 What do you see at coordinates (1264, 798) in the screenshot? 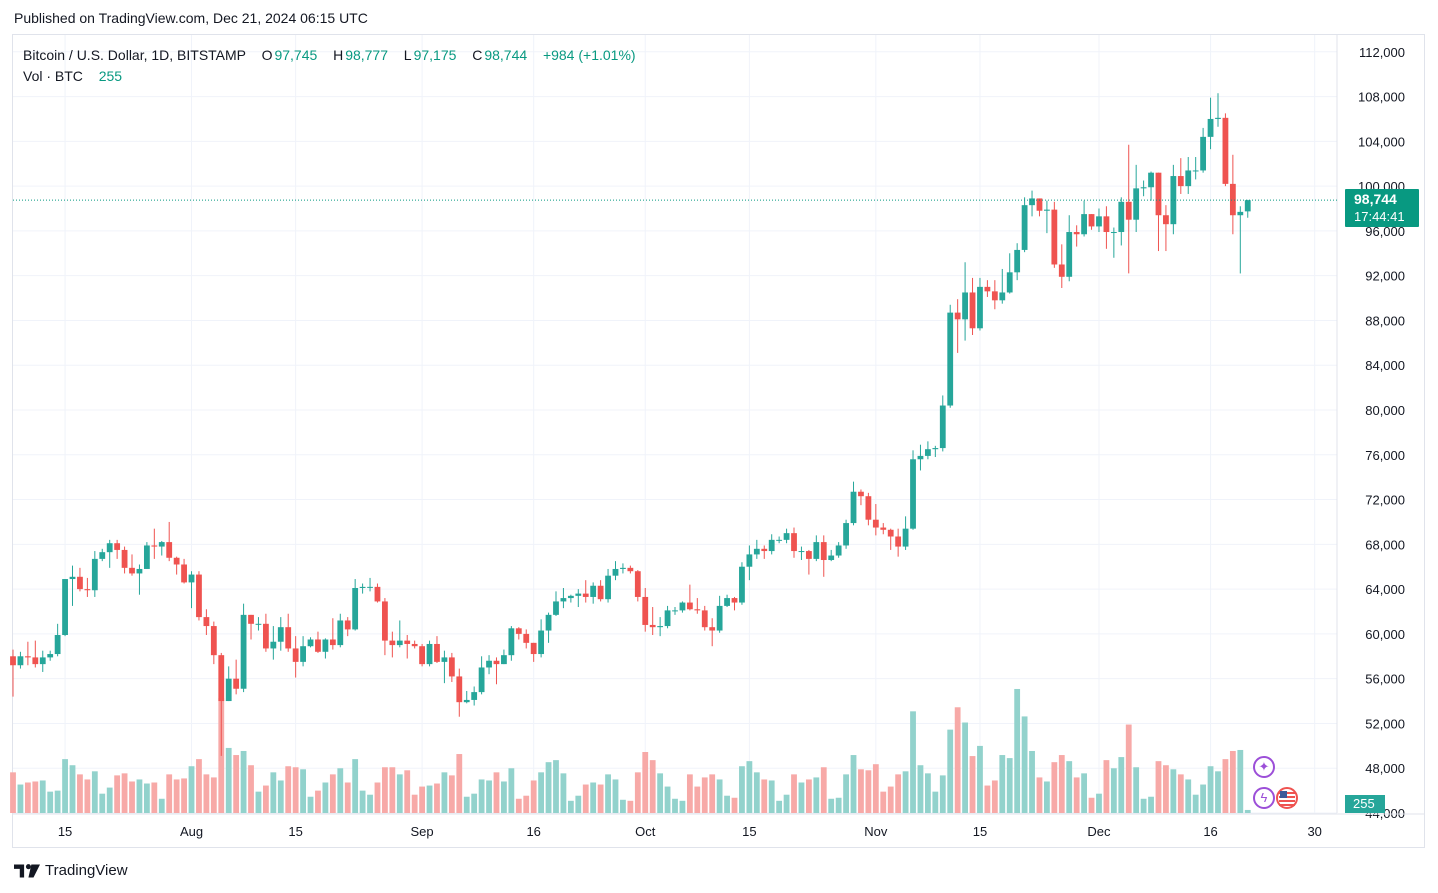
I see `lightning-icon: ϟ` at bounding box center [1264, 798].